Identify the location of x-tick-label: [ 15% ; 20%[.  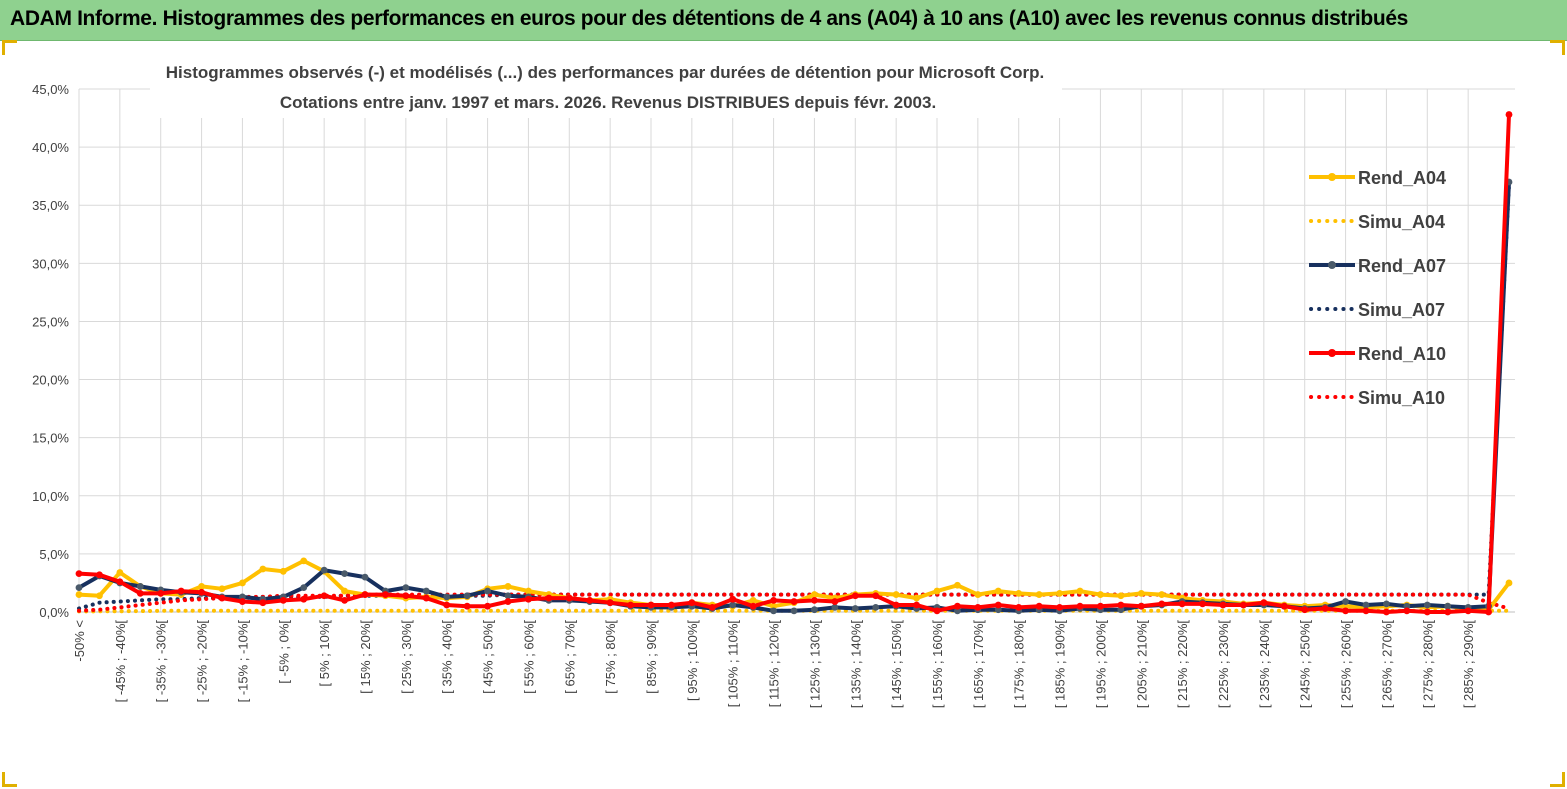
(365, 657).